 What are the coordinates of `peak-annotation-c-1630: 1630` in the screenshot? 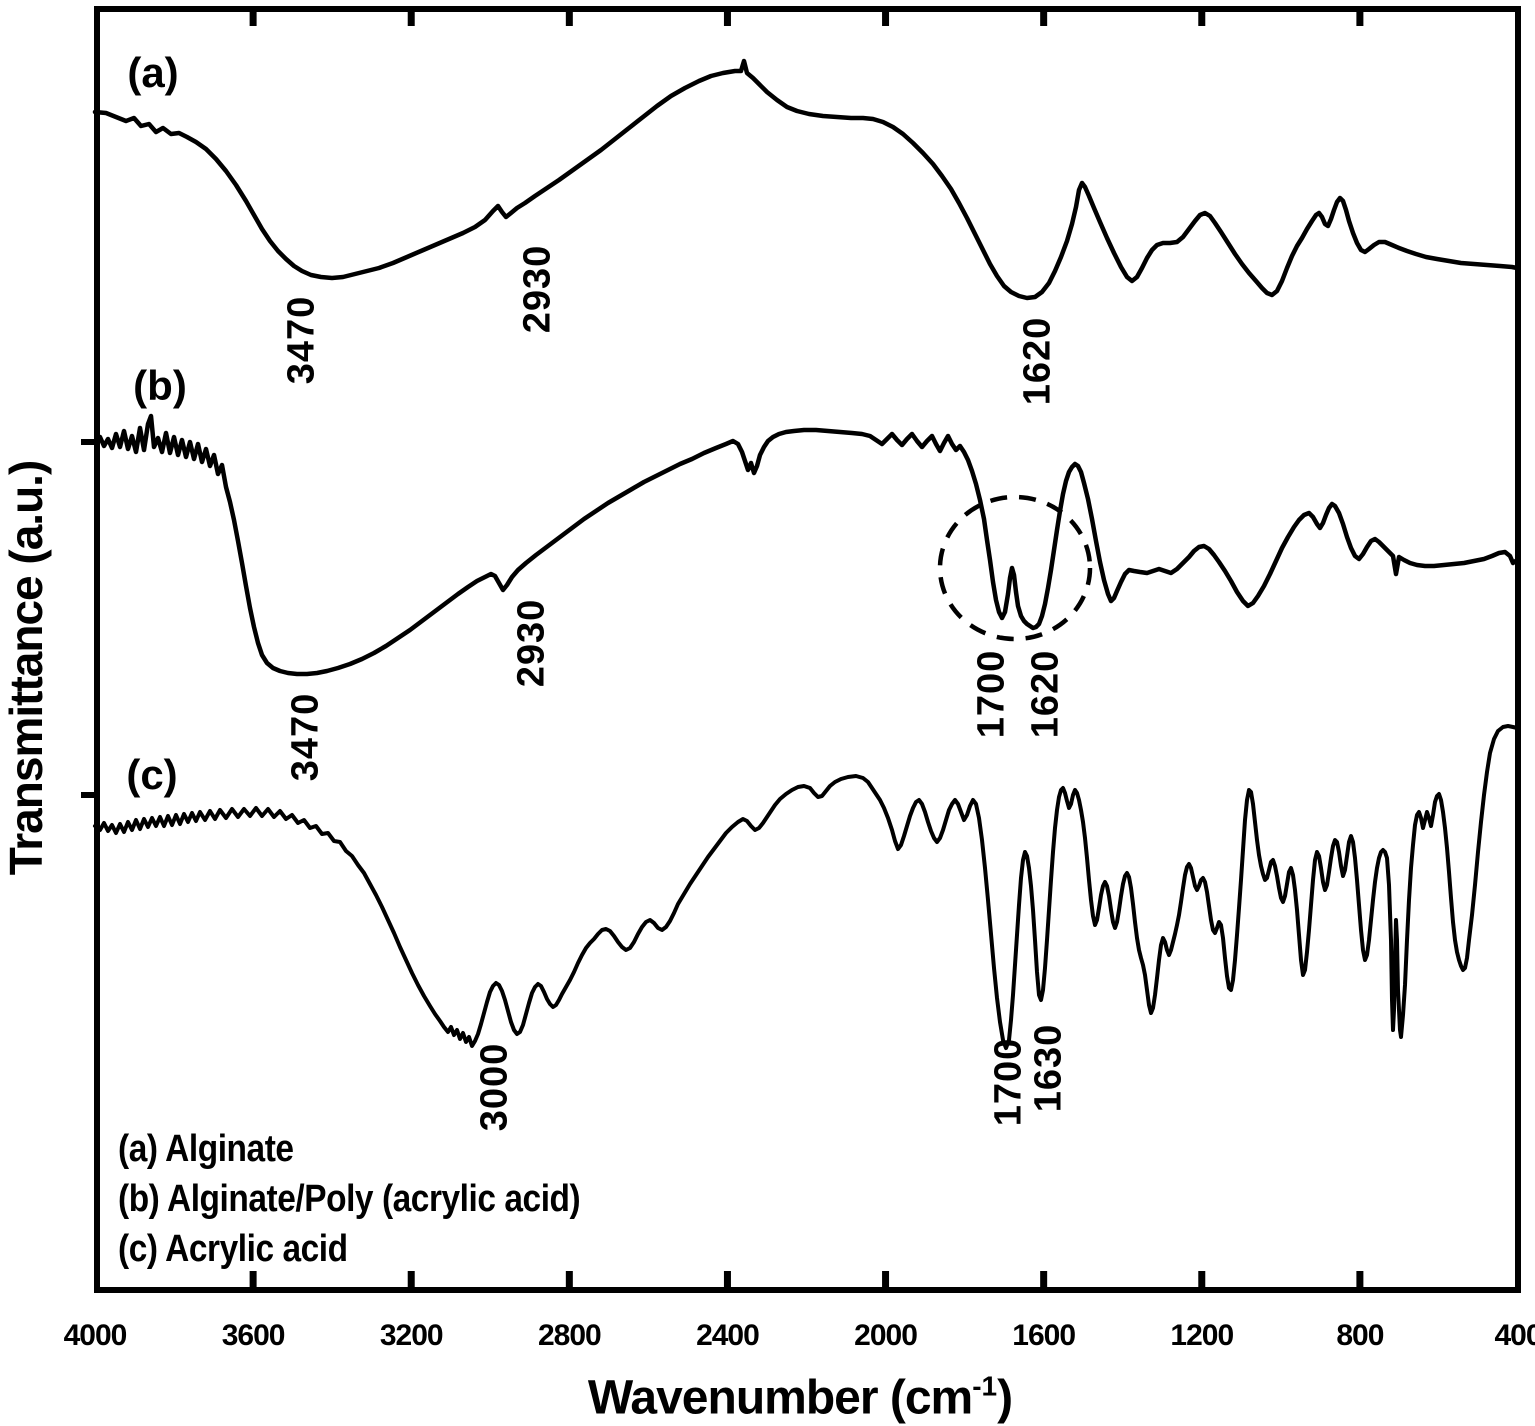 It's located at (1048, 1068).